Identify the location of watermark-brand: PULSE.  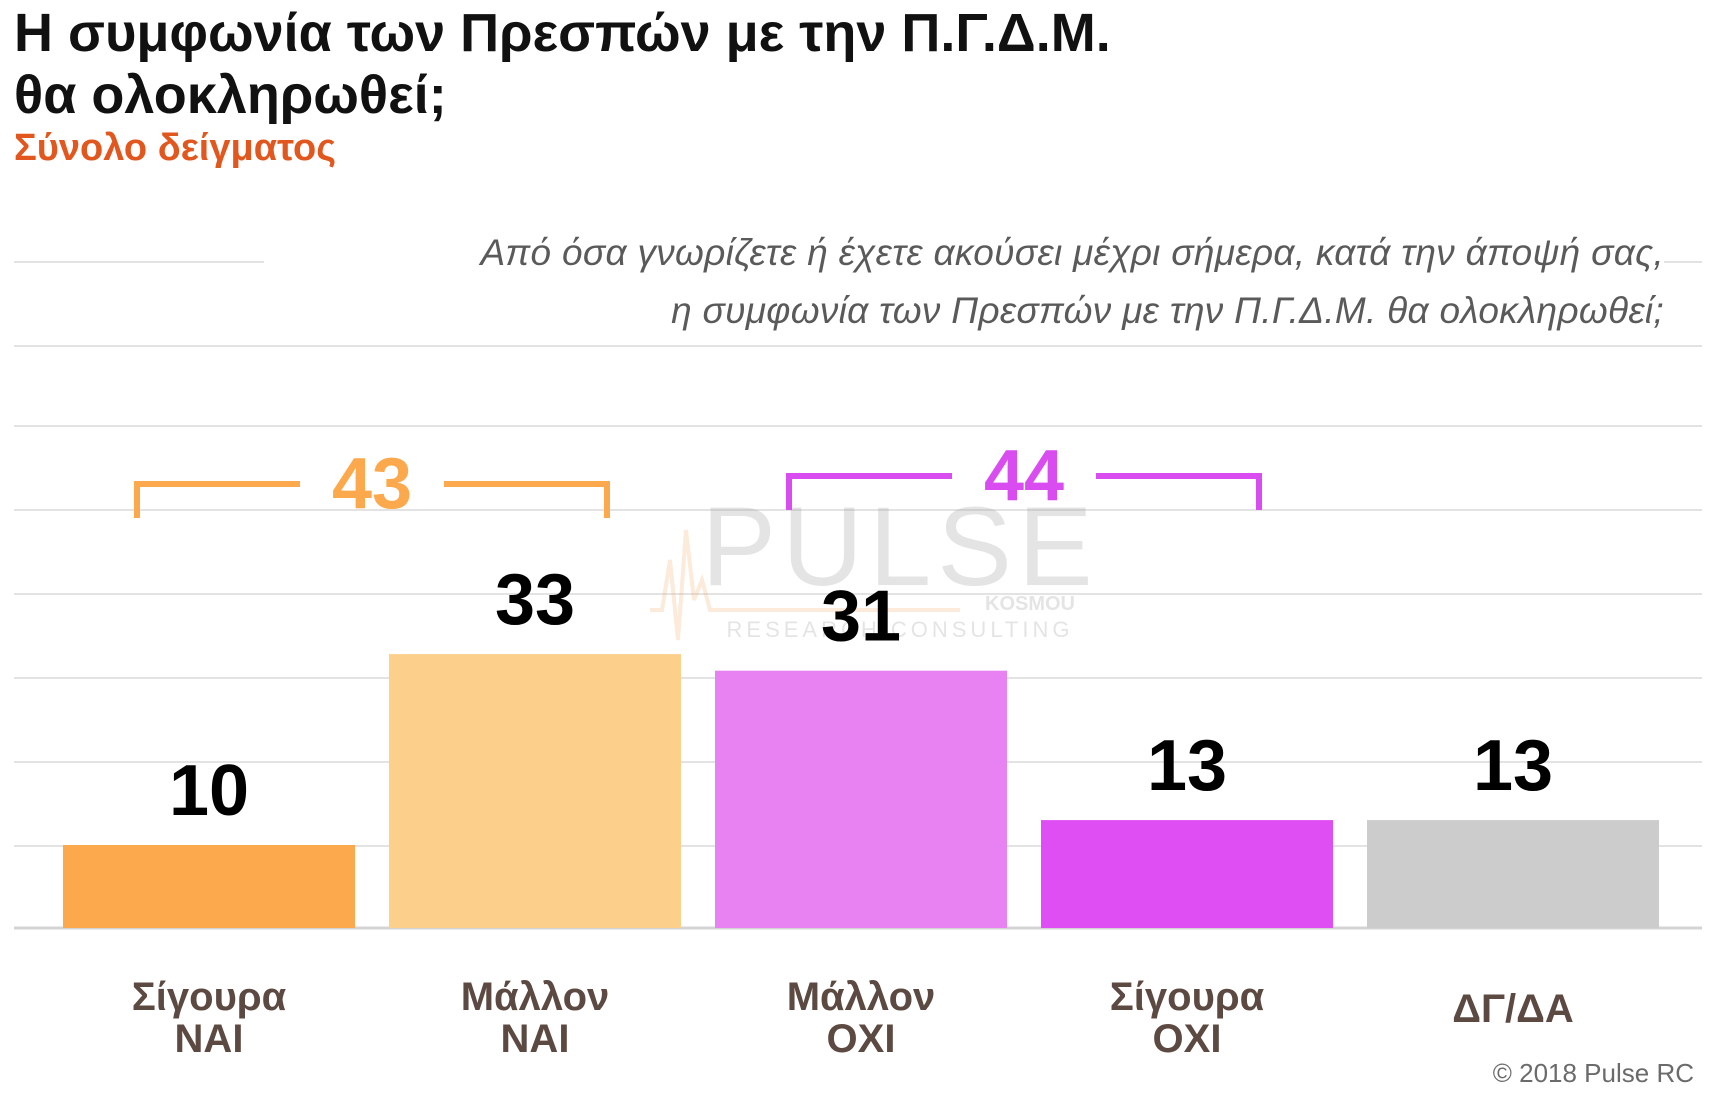
(899, 546).